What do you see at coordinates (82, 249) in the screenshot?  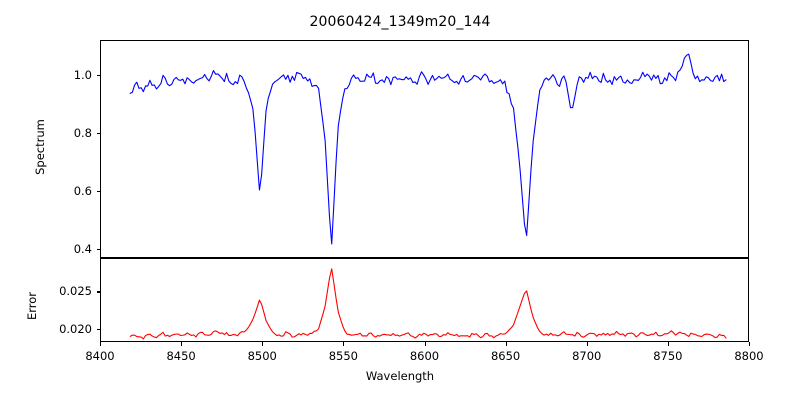 I see `ytick-label: 0.4` at bounding box center [82, 249].